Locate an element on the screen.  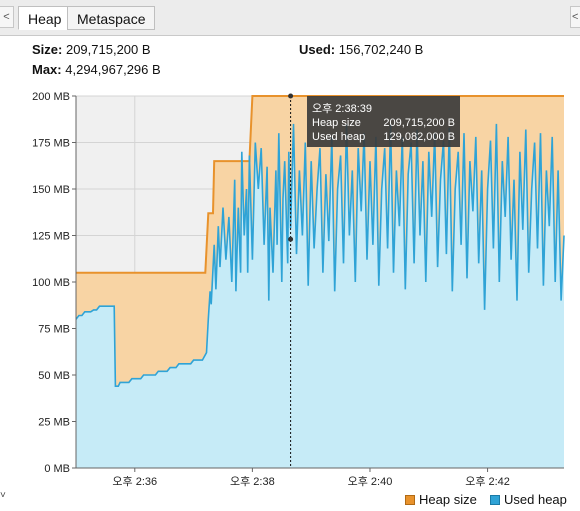
used-heap-stat: Used: 156,702,240 B is located at coordinates (361, 49).